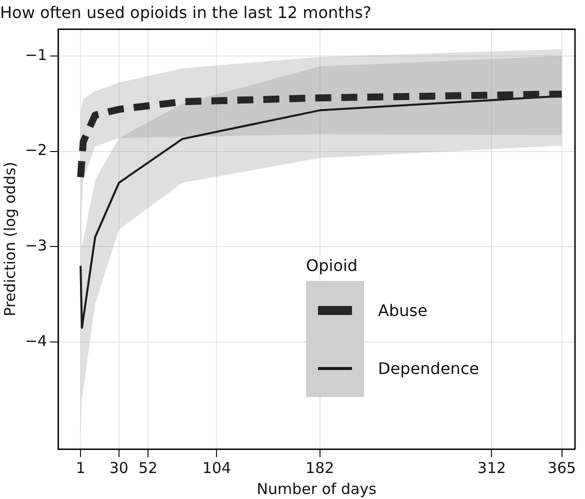  Describe the element at coordinates (316, 489) in the screenshot. I see `x-axis-title: Number of days` at that location.